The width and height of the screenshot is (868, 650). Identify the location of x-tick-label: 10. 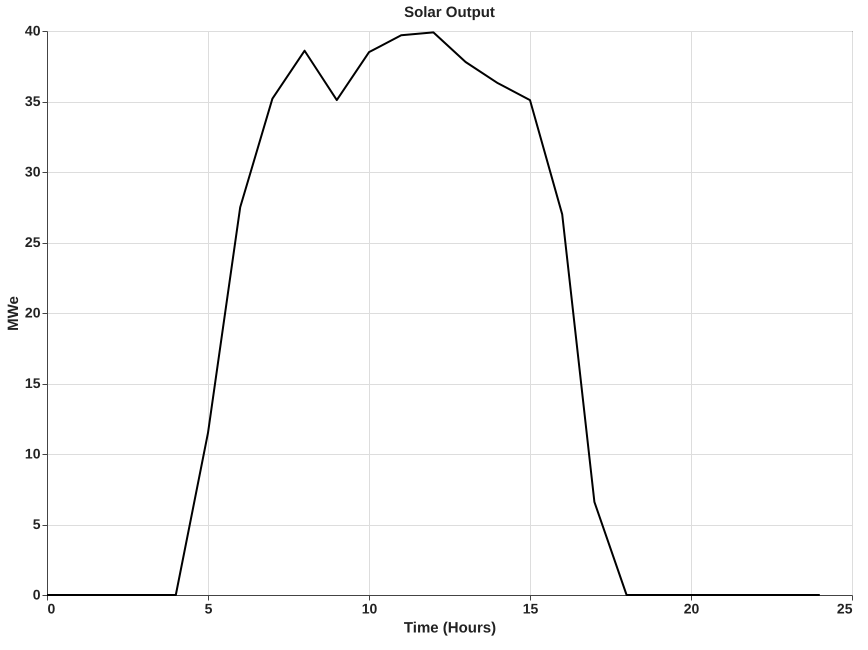
(370, 608).